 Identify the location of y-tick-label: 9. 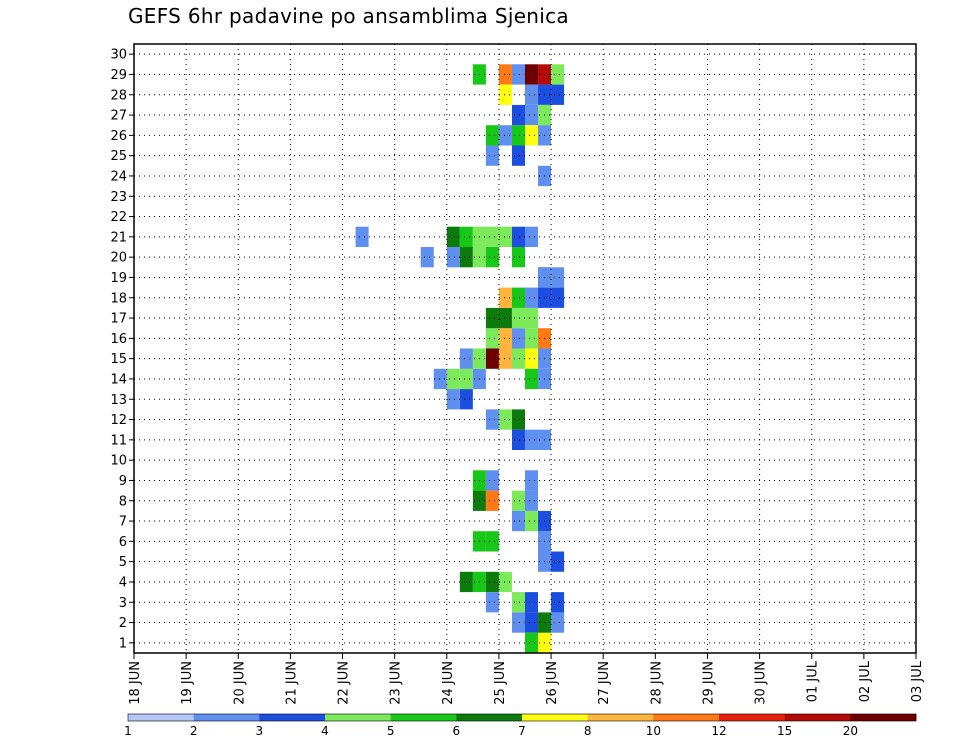
(123, 481).